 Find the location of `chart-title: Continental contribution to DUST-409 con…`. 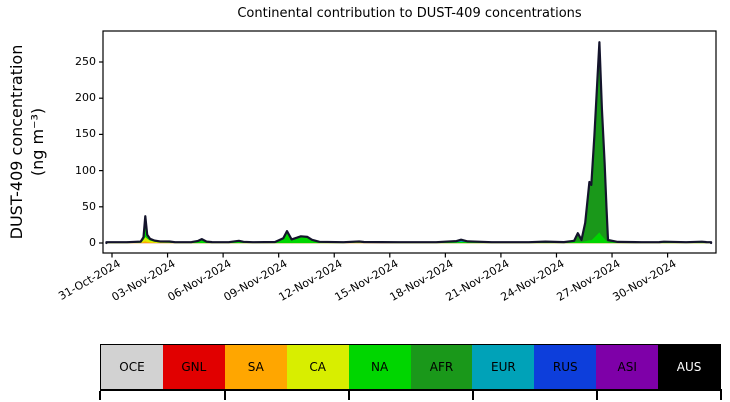

chart-title: Continental contribution to DUST-409 con… is located at coordinates (409, 13).